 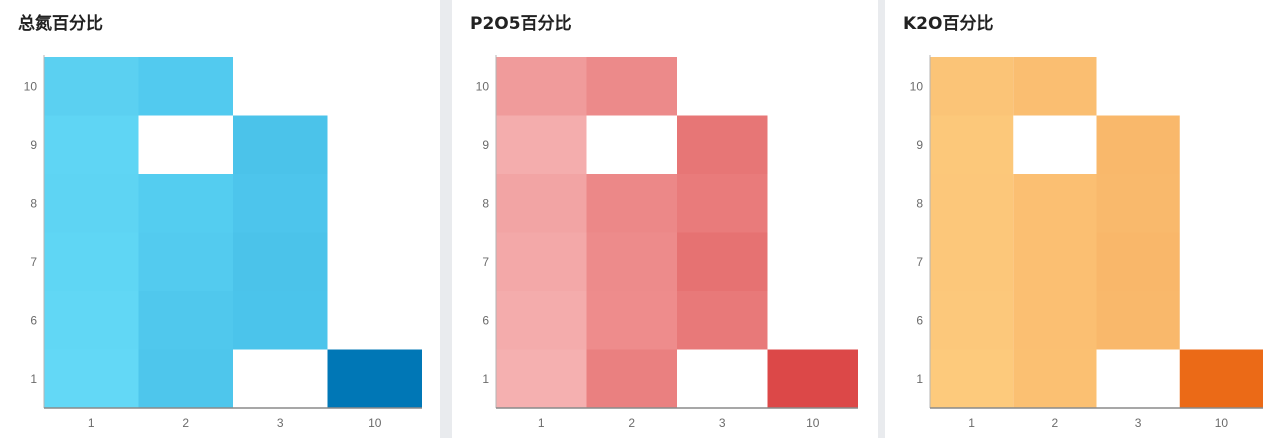 What do you see at coordinates (948, 24) in the screenshot?
I see `chart-title: K2O百分比` at bounding box center [948, 24].